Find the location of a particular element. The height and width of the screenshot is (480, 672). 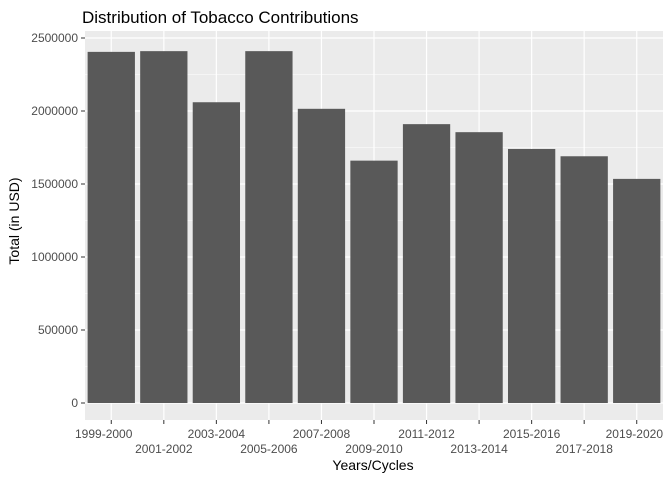

x-tick-label: 2001-2002 is located at coordinates (164, 449).